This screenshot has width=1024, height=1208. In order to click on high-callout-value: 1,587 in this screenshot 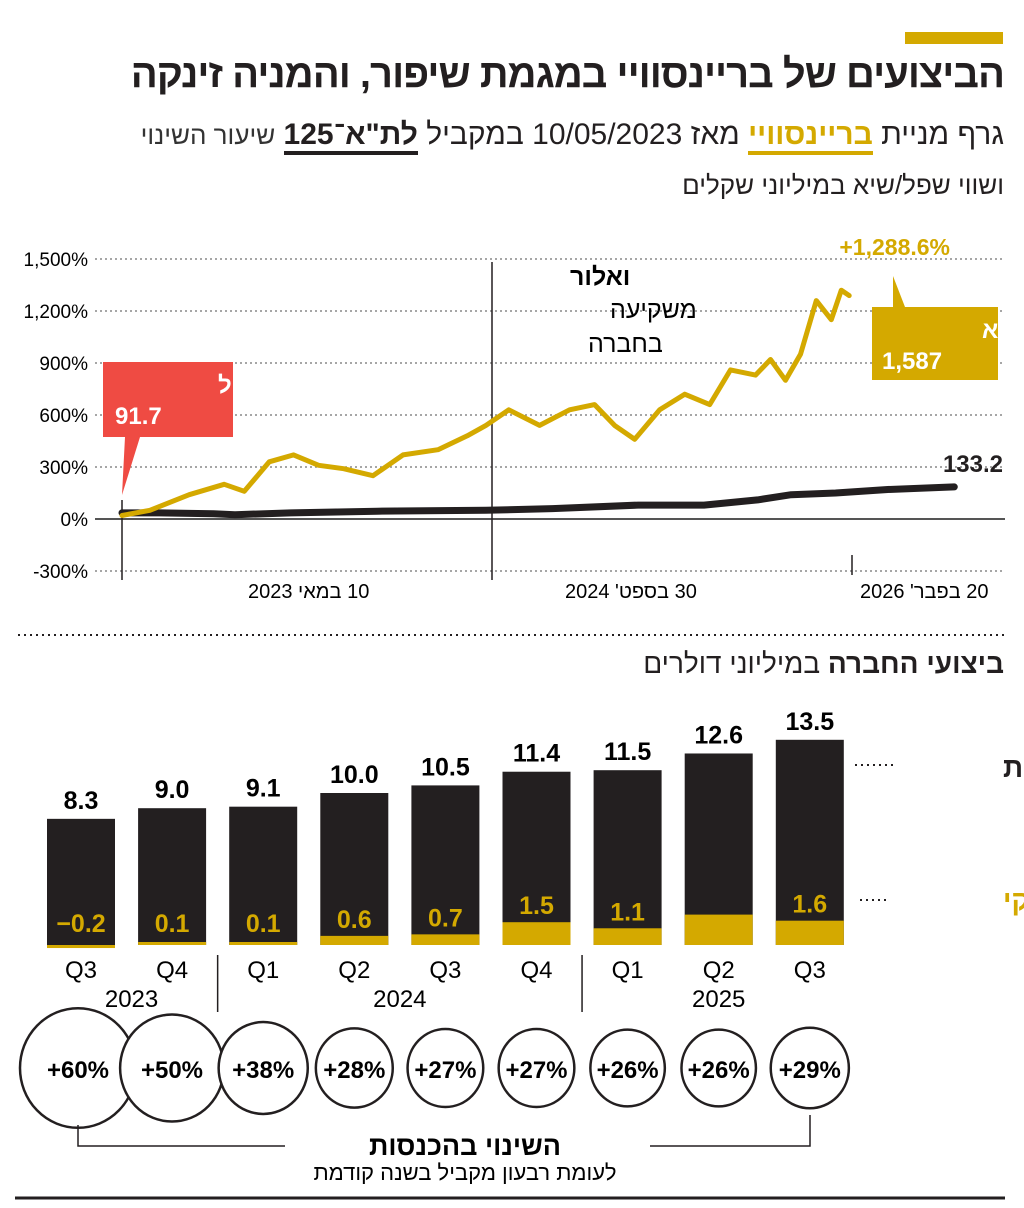, I will do `click(912, 361)`.